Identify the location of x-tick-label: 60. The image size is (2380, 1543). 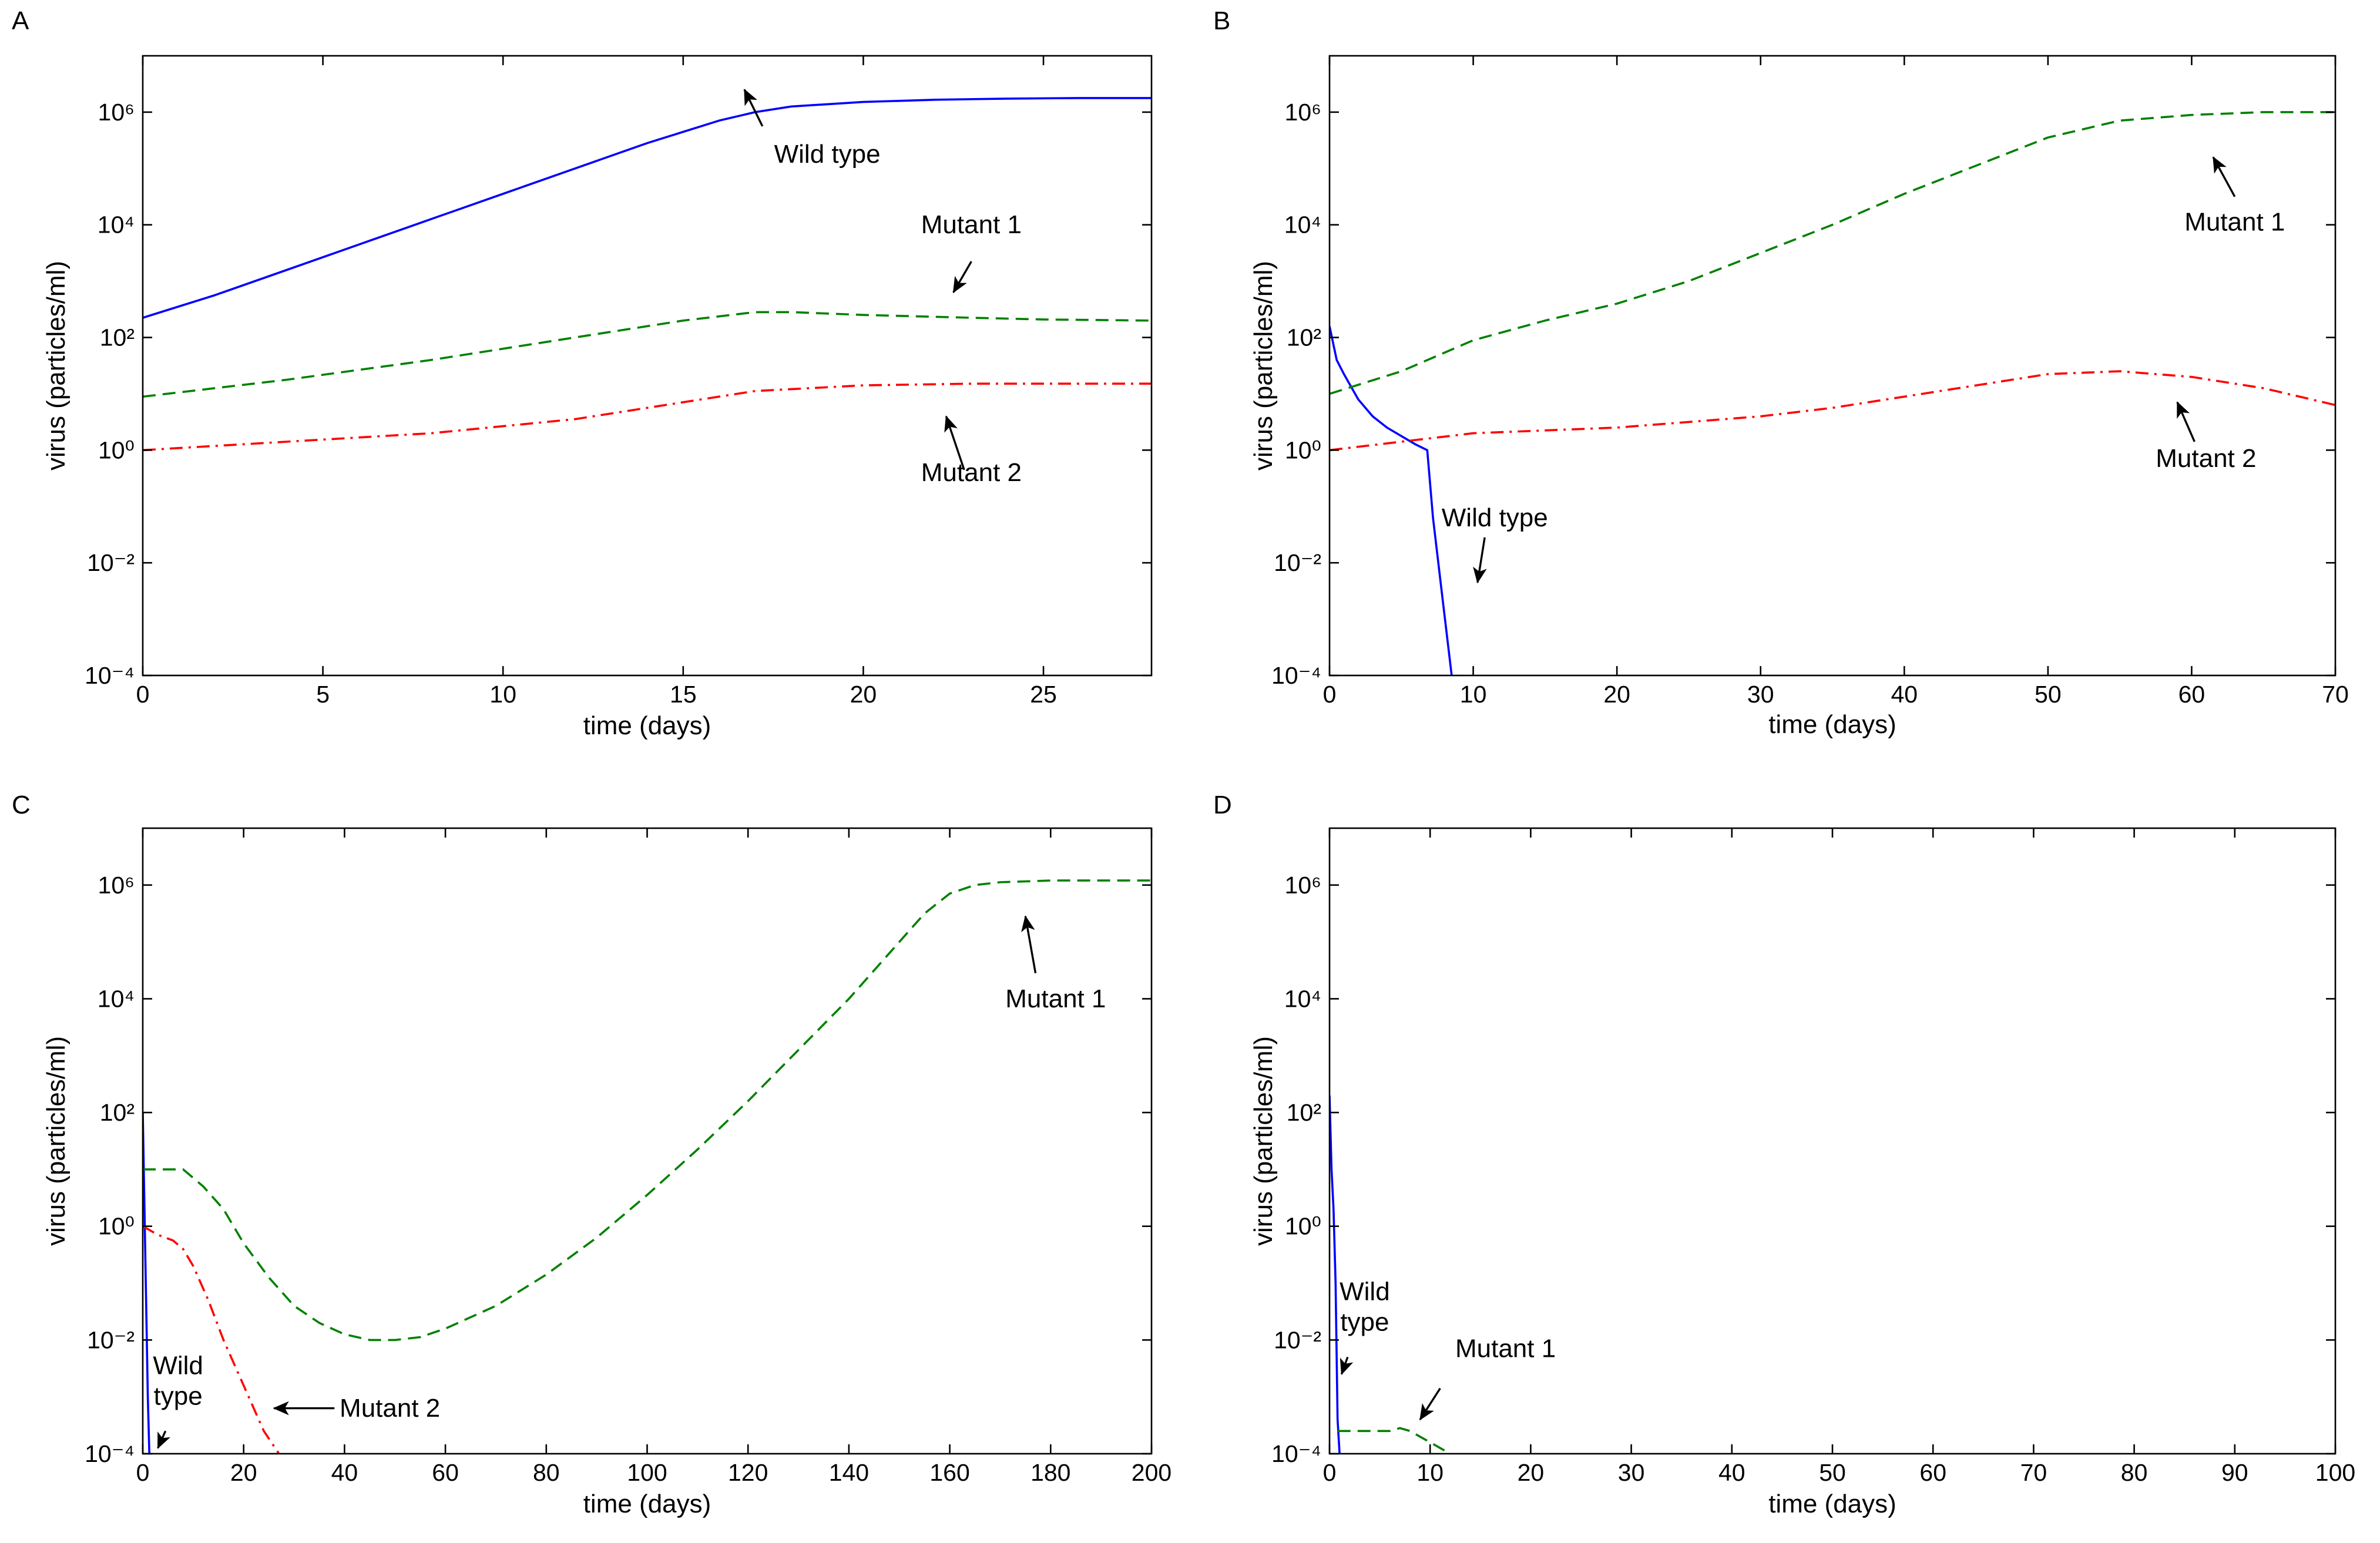
(1933, 1473).